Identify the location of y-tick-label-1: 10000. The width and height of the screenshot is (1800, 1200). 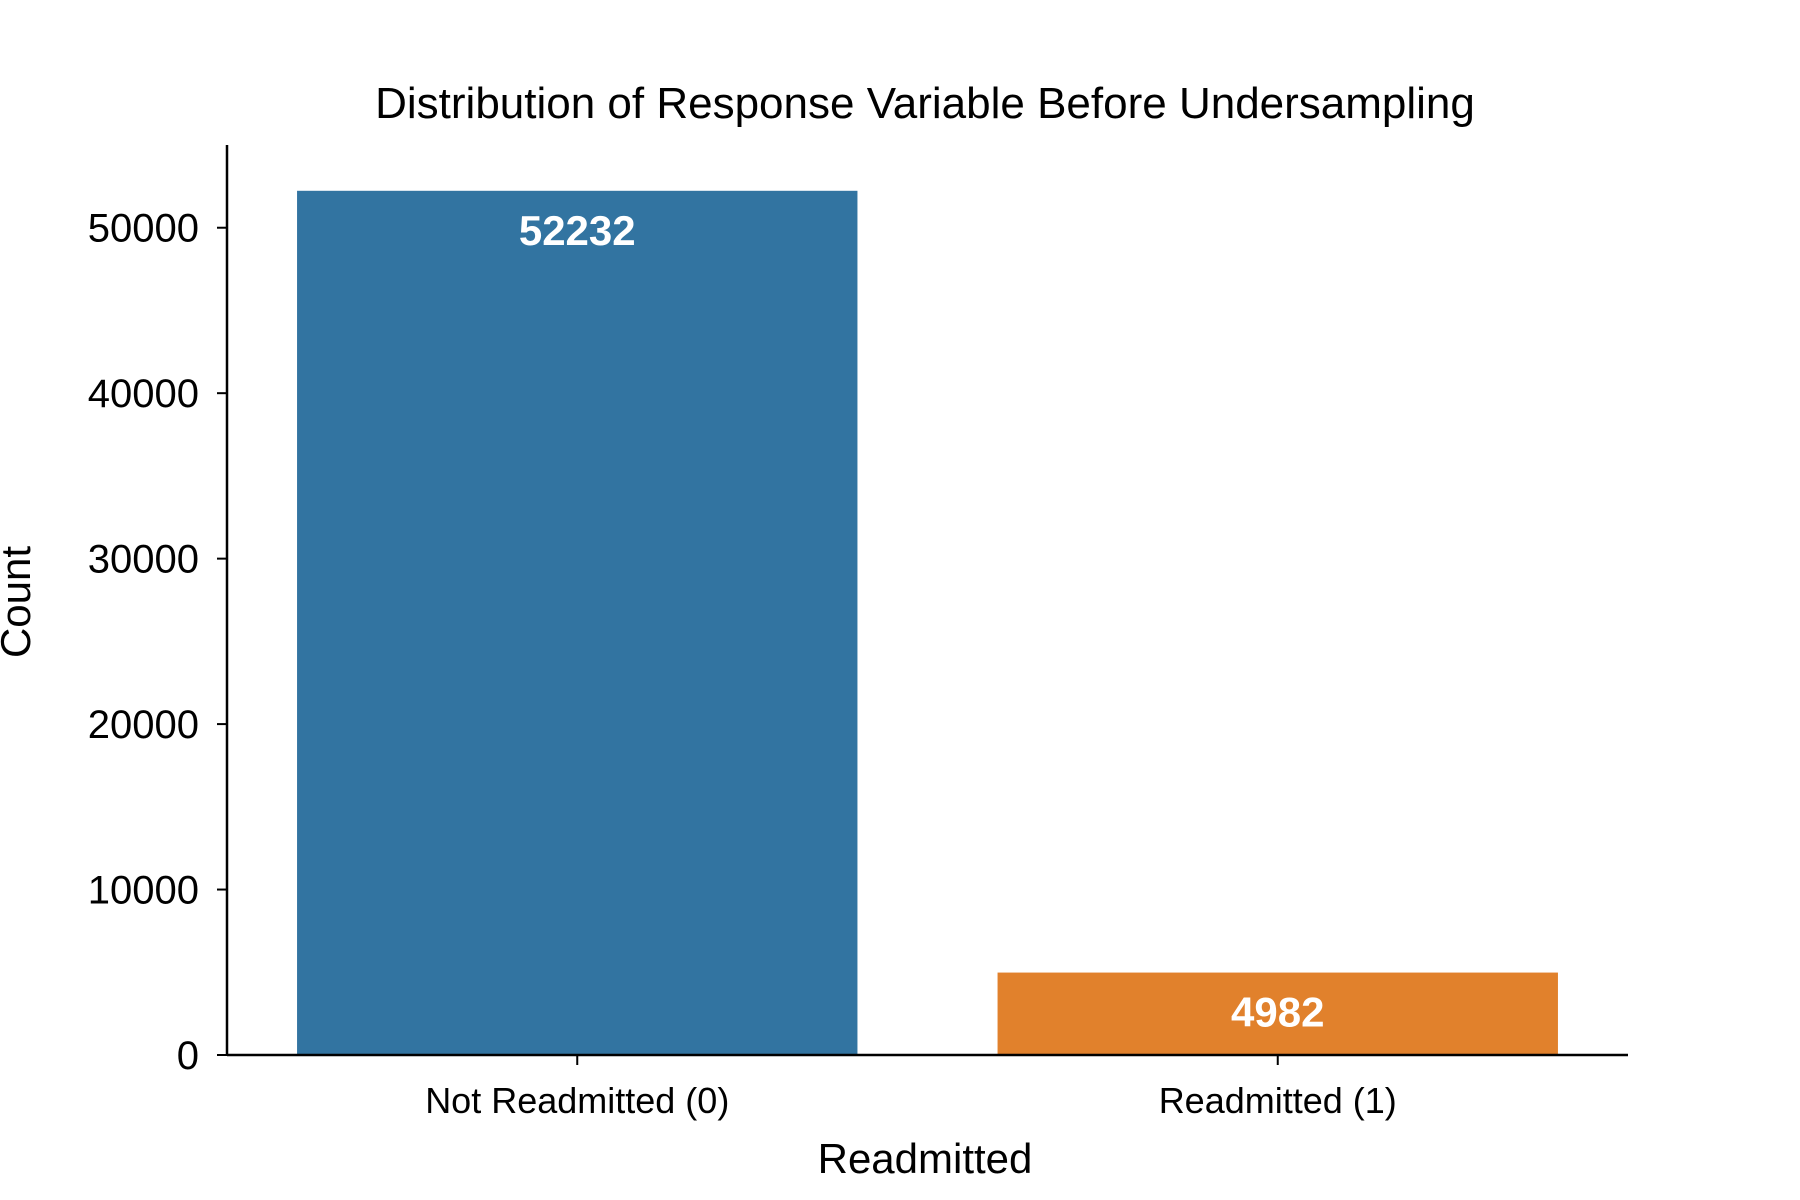
(143, 891).